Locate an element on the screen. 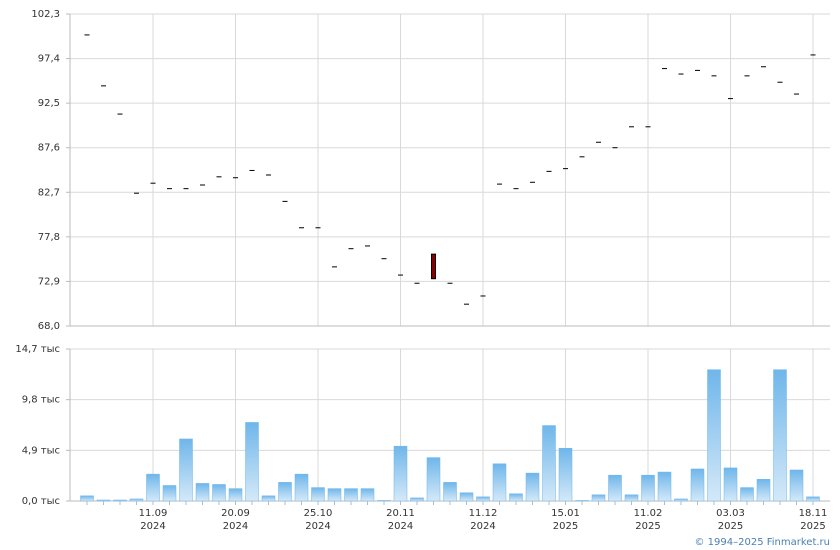  x-tick-label-line: 20.09 is located at coordinates (235, 513).